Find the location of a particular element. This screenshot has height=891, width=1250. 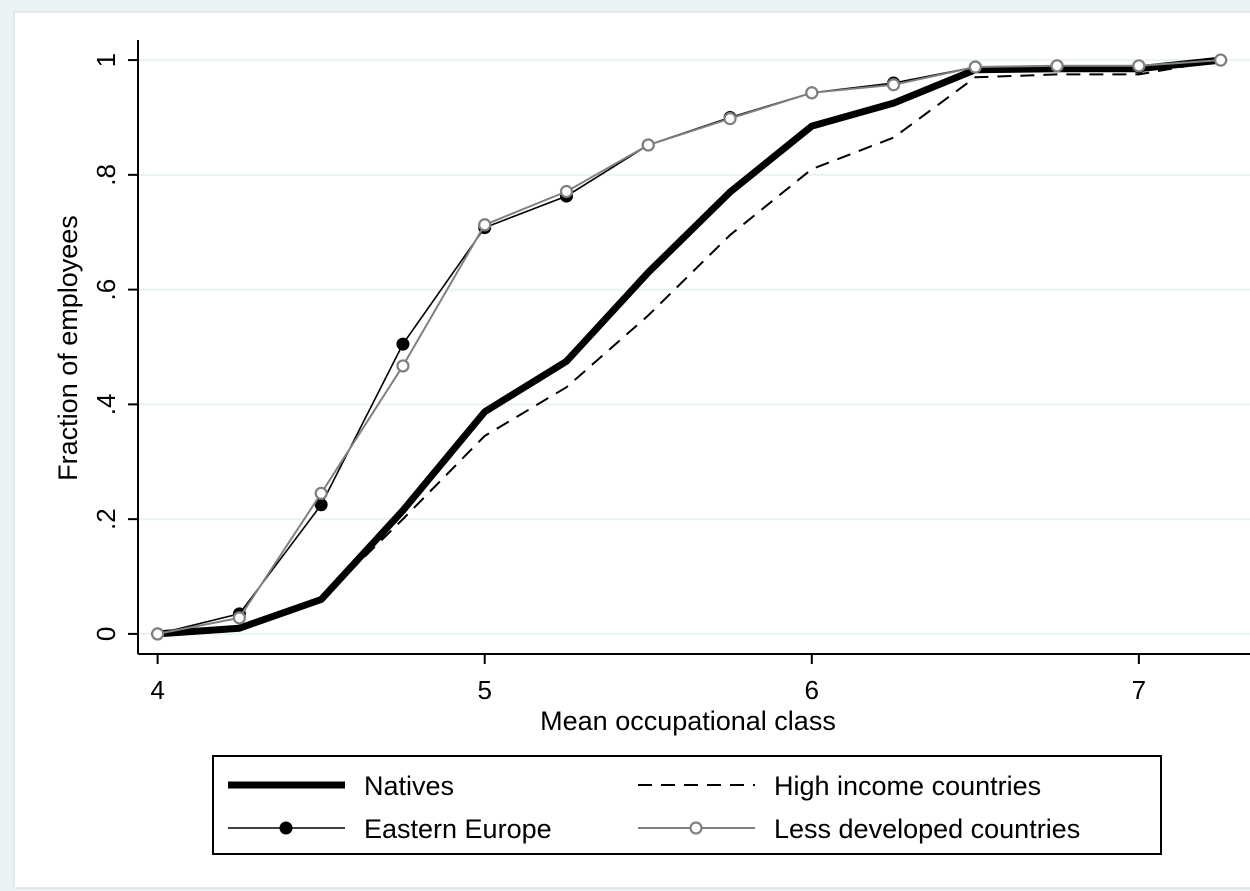

legend-label-2: Eastern Europe is located at coordinates (458, 829).